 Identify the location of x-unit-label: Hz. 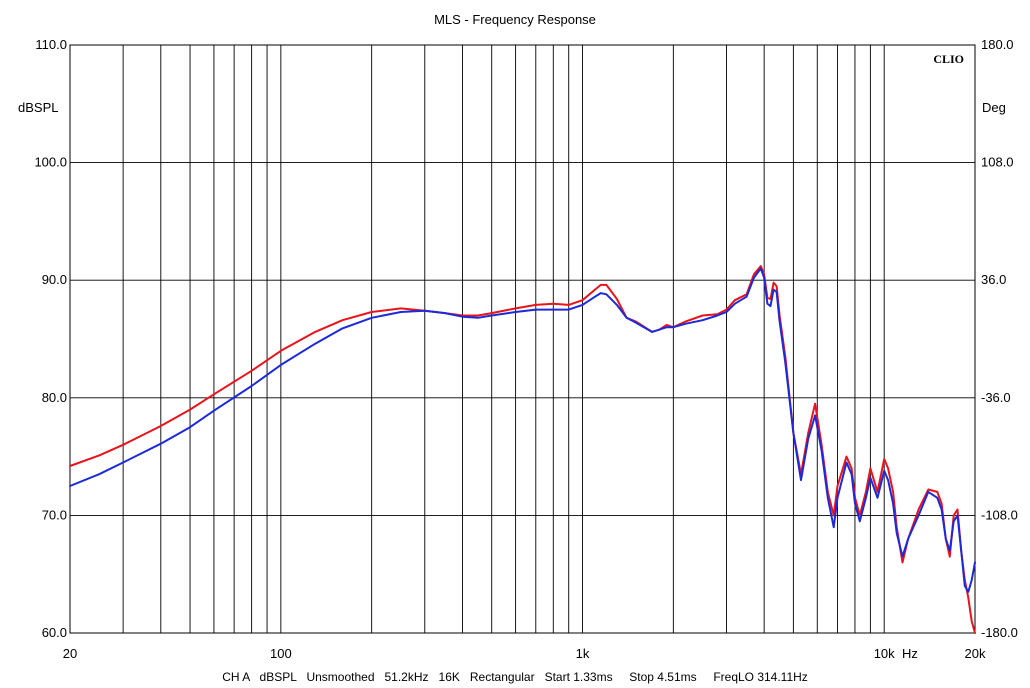
(910, 653).